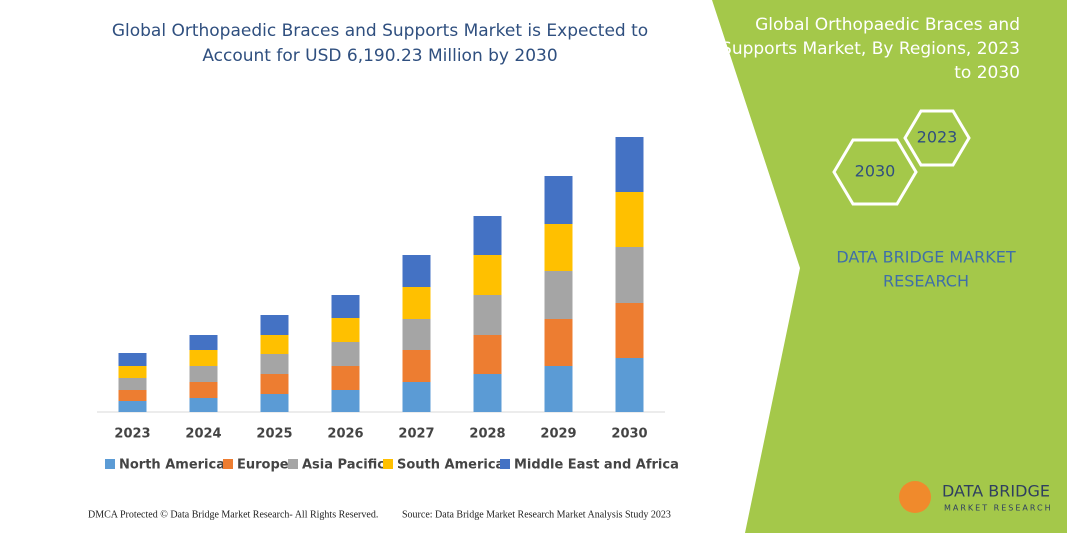 This screenshot has width=1067, height=533. I want to click on brand-text: DATA BRIDGE MARKET, so click(926, 257).